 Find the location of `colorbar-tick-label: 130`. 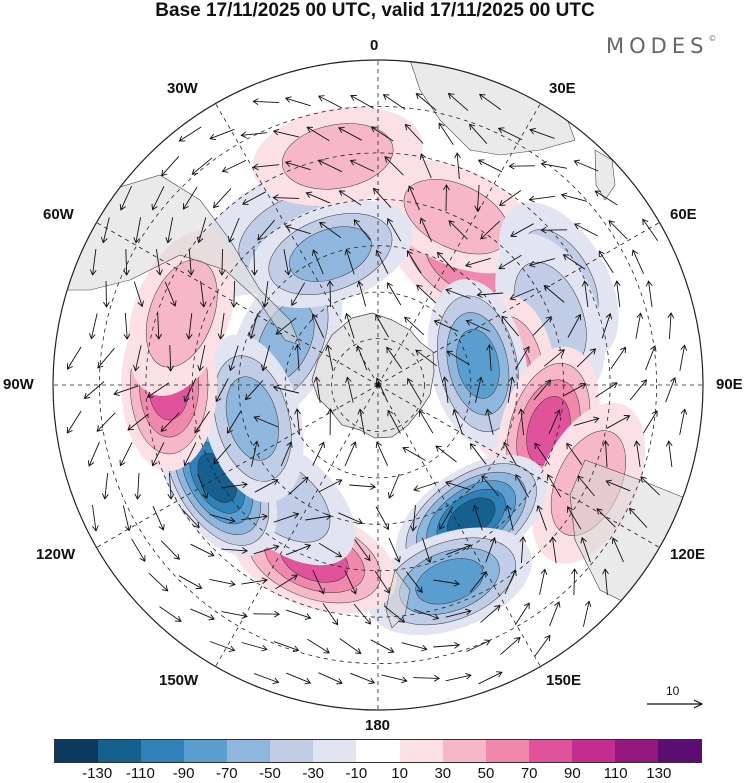

colorbar-tick-label: 130 is located at coordinates (659, 773).